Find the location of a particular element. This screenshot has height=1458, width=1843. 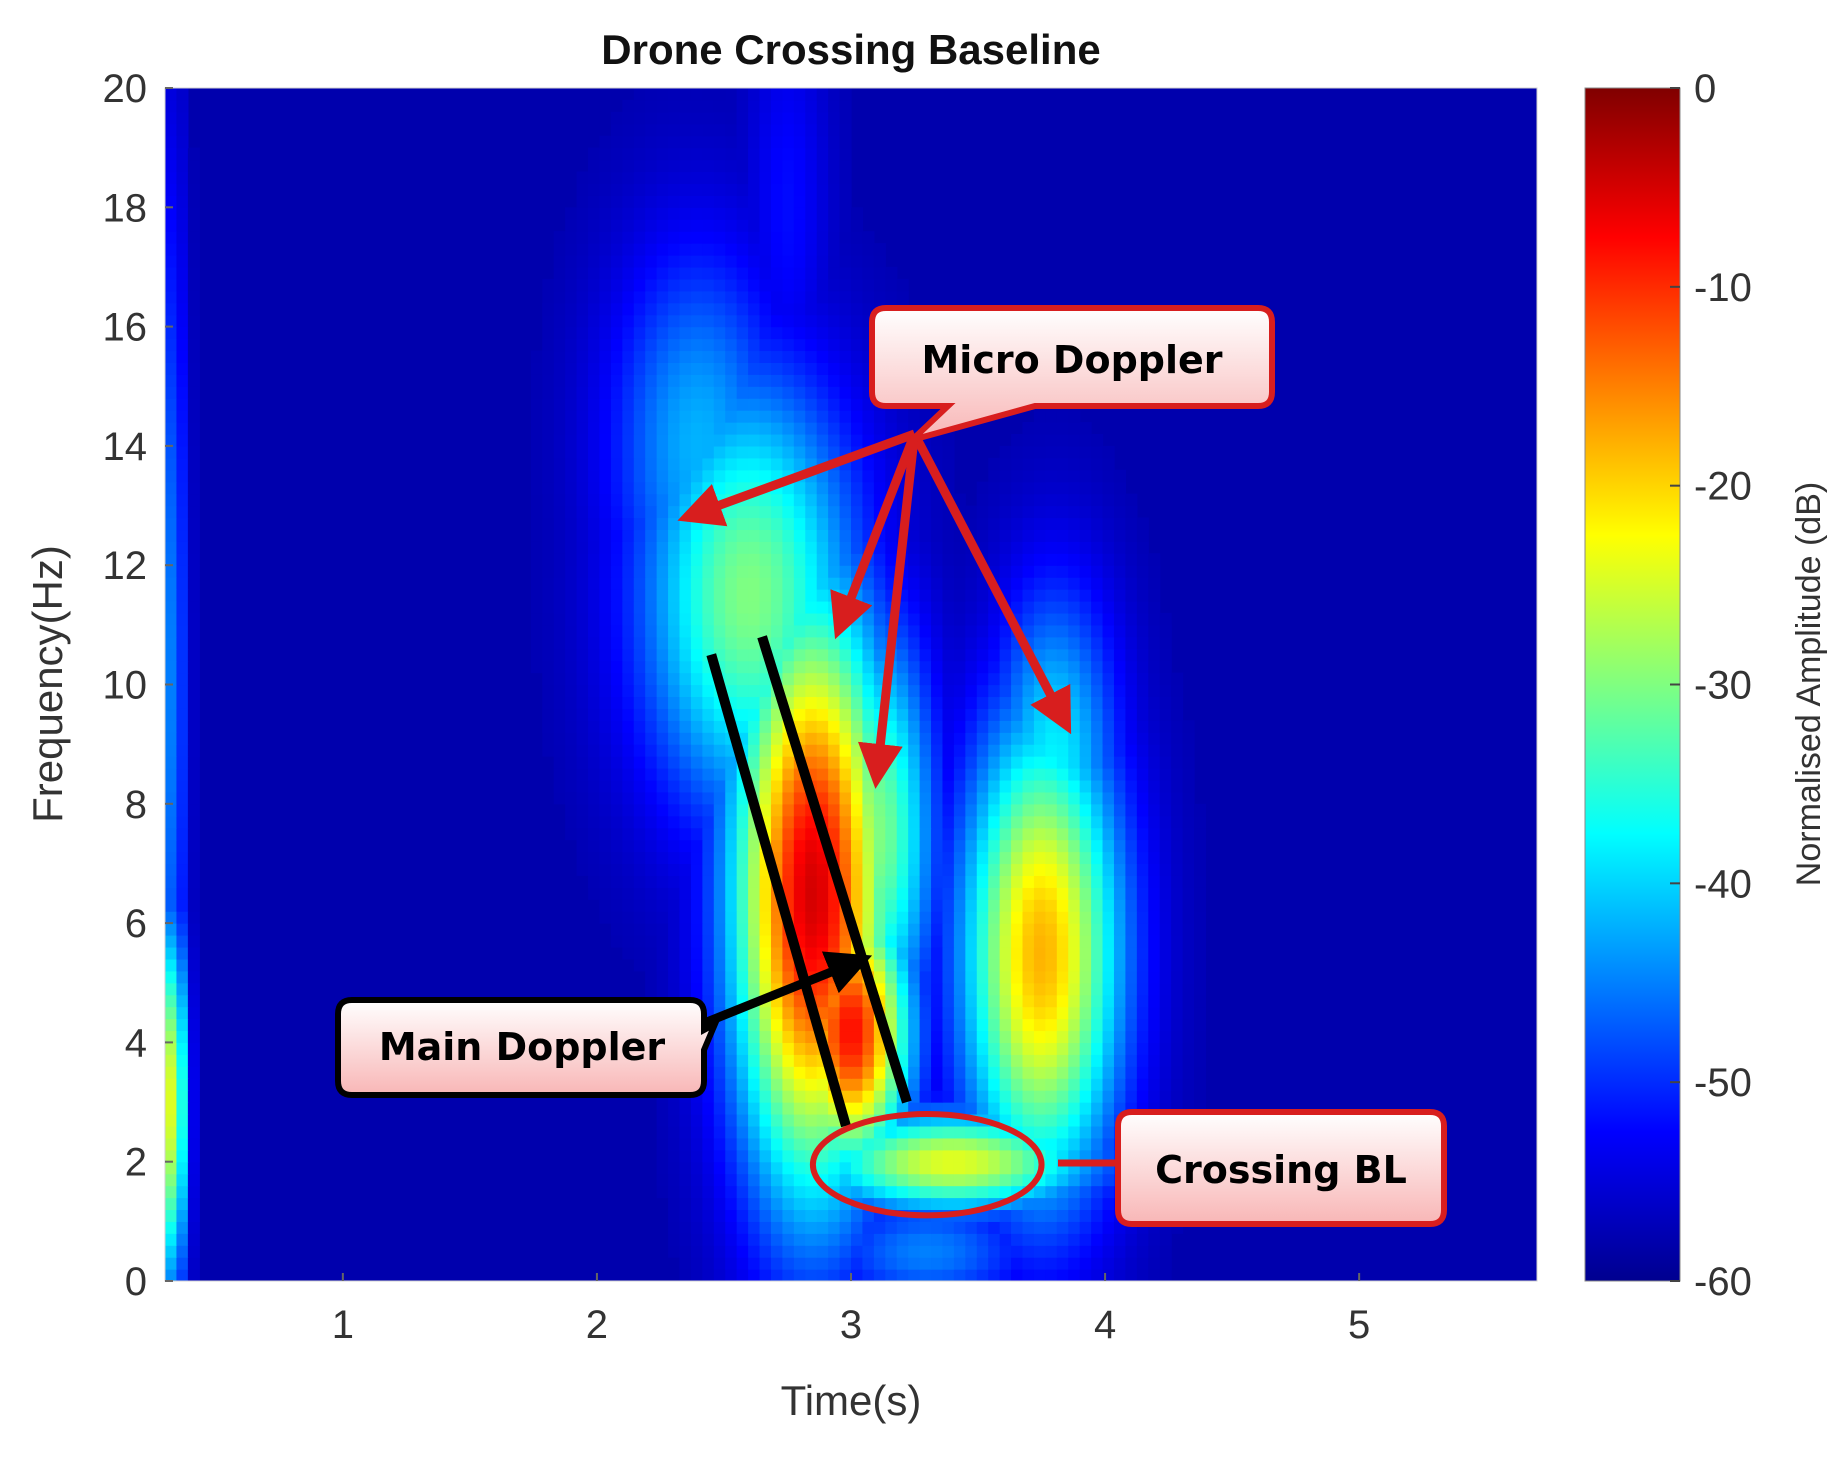

micro-doppler-arrow is located at coordinates (797, 478).